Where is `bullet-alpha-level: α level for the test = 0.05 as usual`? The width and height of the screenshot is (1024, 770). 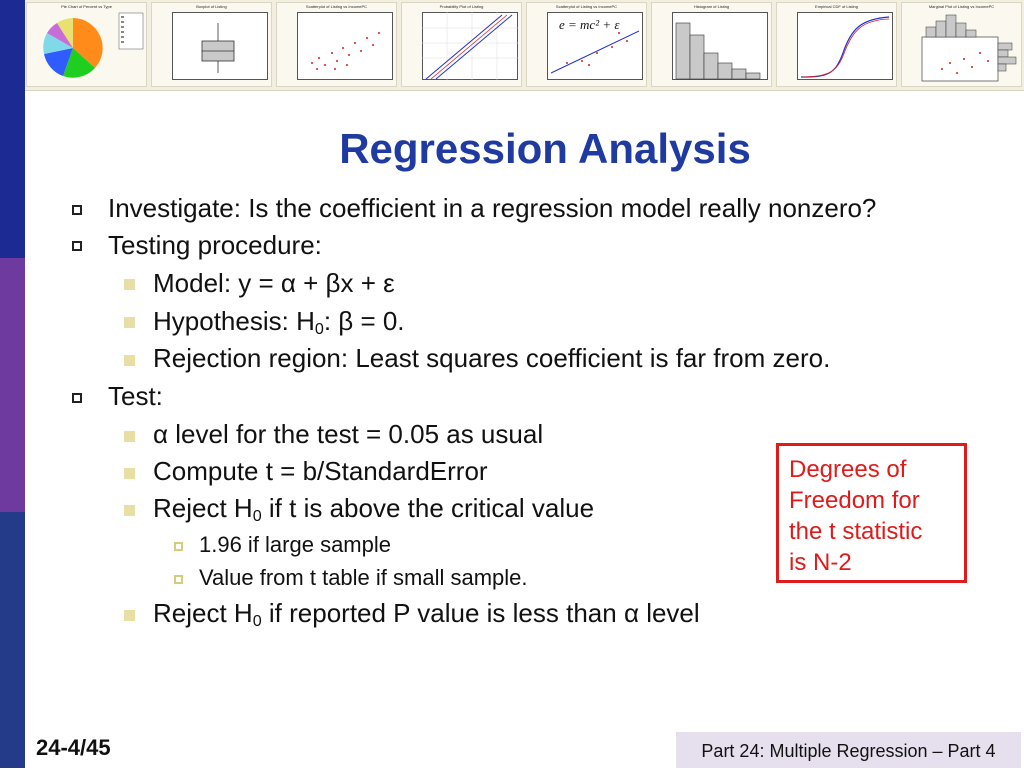 bullet-alpha-level: α level for the test = 0.05 as usual is located at coordinates (348, 434).